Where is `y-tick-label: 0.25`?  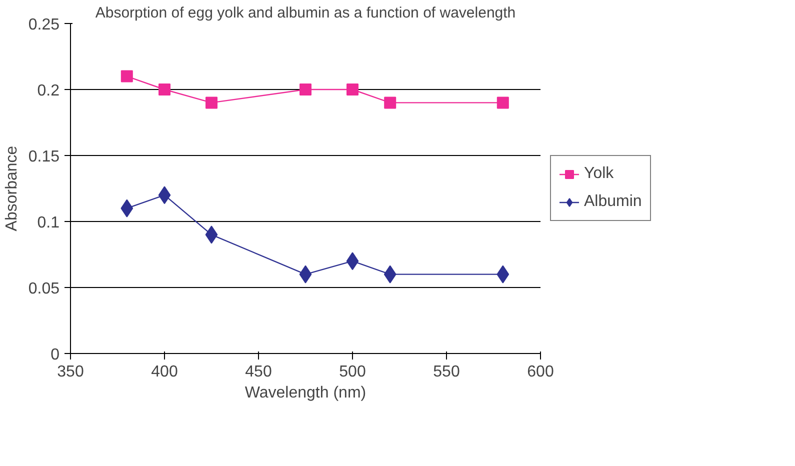 y-tick-label: 0.25 is located at coordinates (44, 25).